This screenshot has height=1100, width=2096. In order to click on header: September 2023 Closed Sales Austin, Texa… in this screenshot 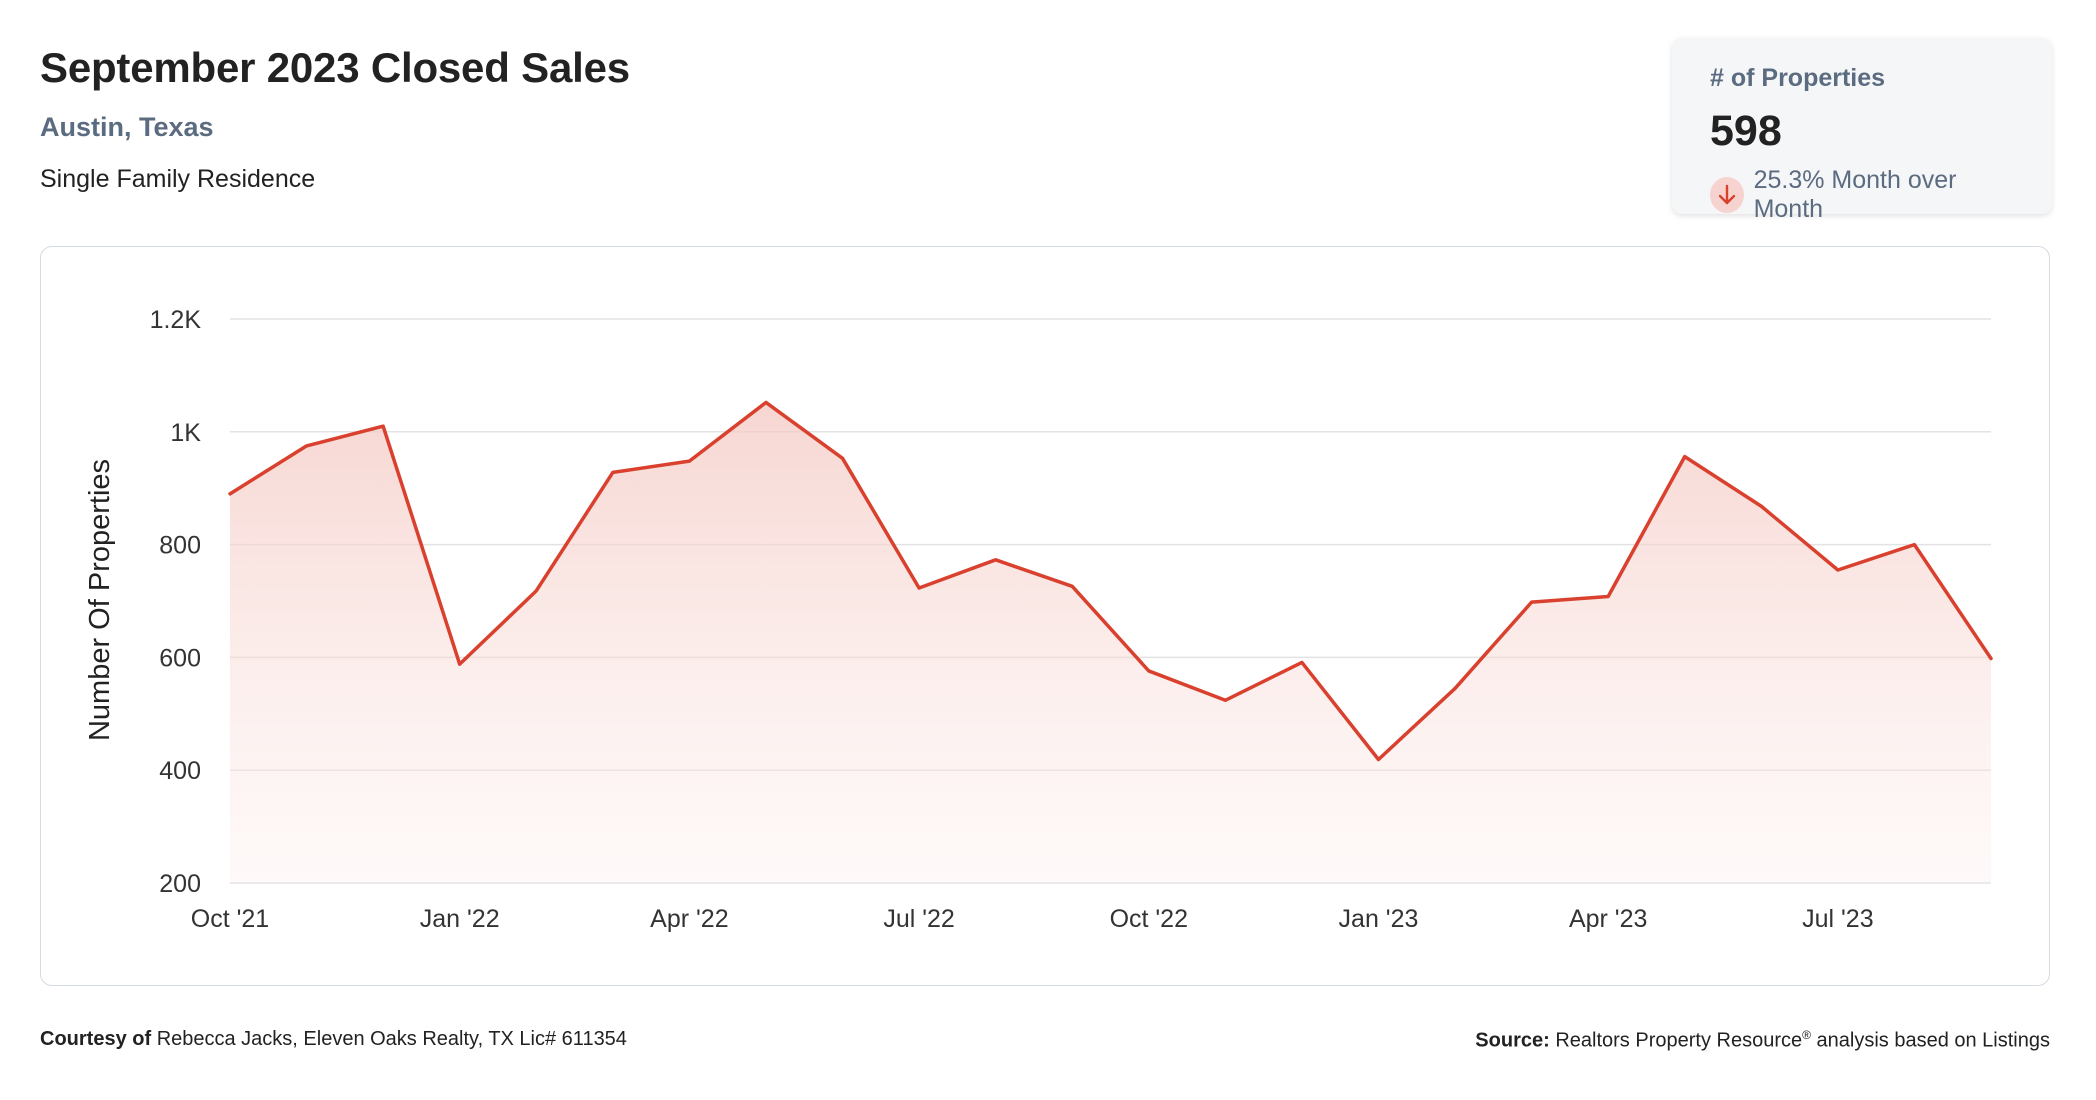, I will do `click(335, 119)`.